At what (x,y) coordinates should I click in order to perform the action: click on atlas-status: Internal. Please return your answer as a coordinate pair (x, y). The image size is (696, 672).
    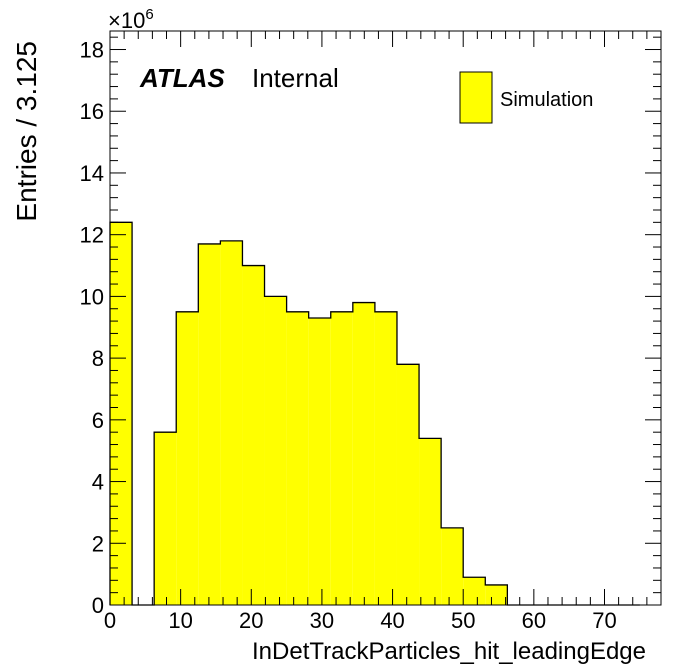
    Looking at the image, I should click on (295, 78).